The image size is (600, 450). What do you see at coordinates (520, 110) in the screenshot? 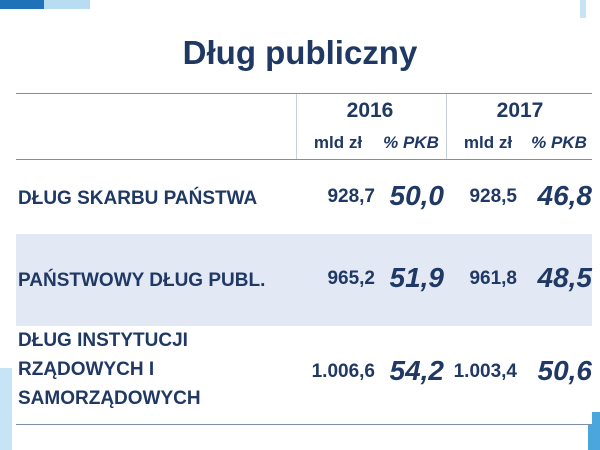
I see `year-header-2017: 2017` at bounding box center [520, 110].